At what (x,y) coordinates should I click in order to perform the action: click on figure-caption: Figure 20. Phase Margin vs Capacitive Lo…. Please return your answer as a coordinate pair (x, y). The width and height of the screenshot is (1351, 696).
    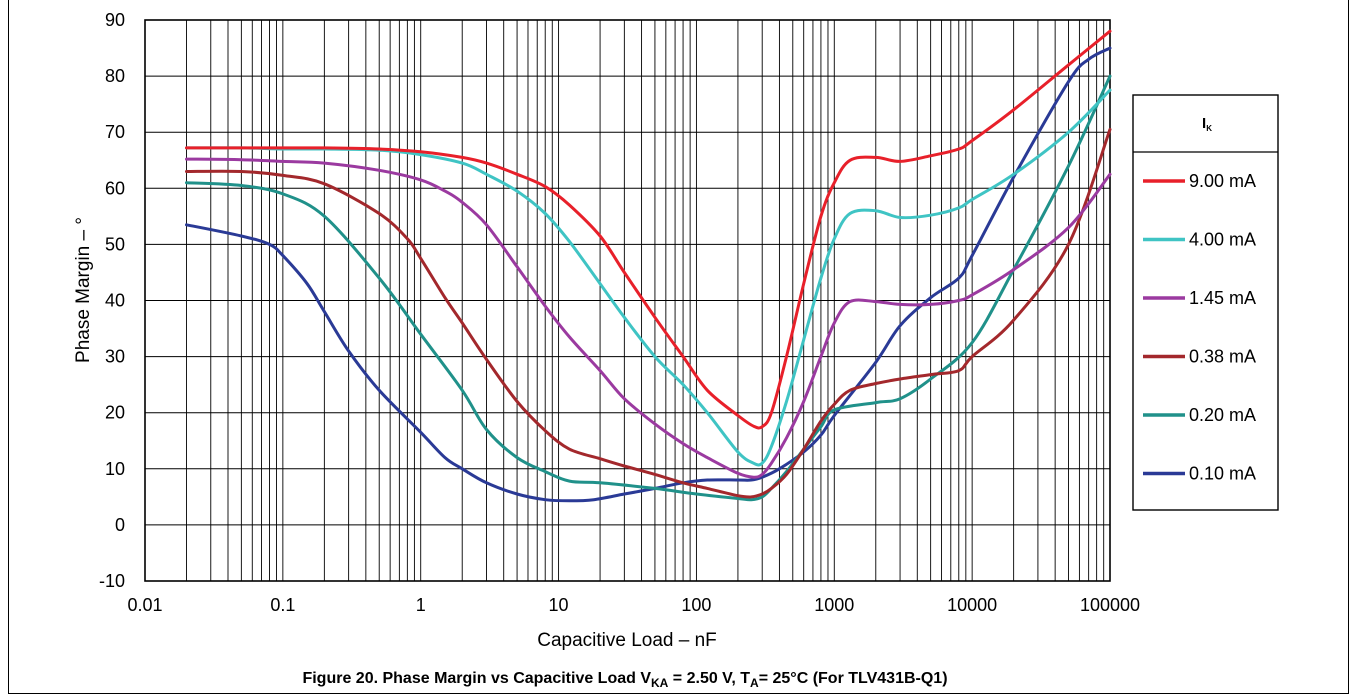
    Looking at the image, I should click on (624, 680).